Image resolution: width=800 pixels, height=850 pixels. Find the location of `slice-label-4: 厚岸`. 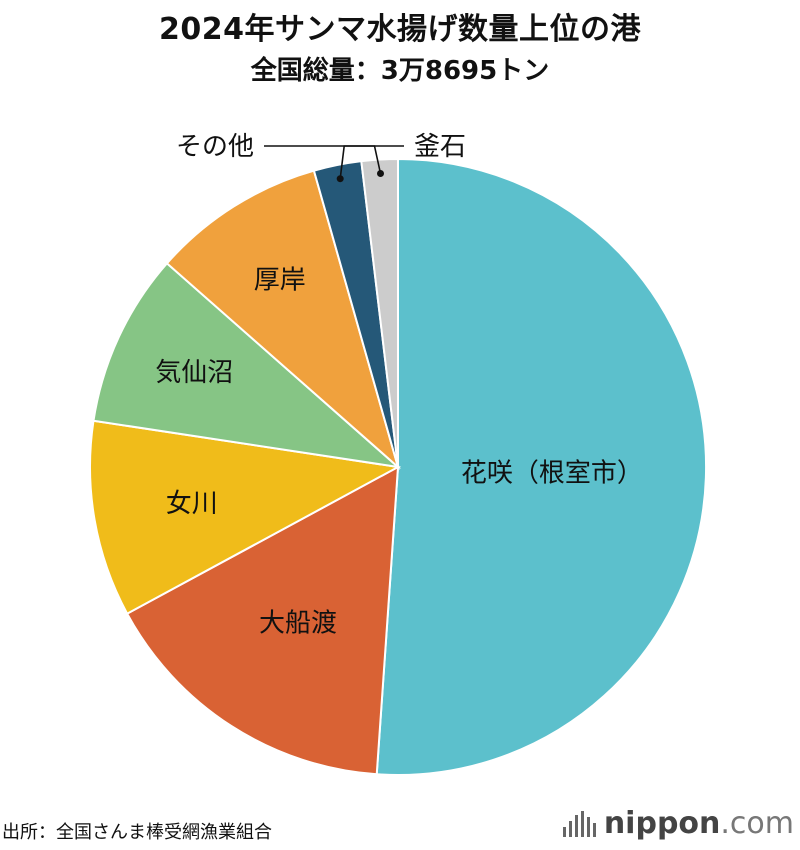

slice-label-4: 厚岸 is located at coordinates (280, 280).